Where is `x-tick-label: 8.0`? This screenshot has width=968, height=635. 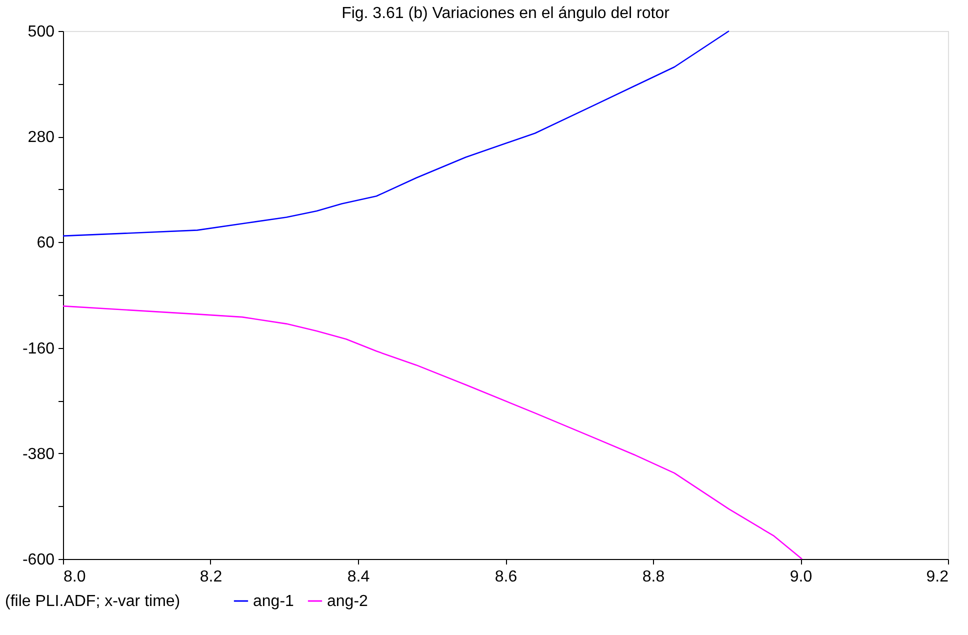
x-tick-label: 8.0 is located at coordinates (75, 577).